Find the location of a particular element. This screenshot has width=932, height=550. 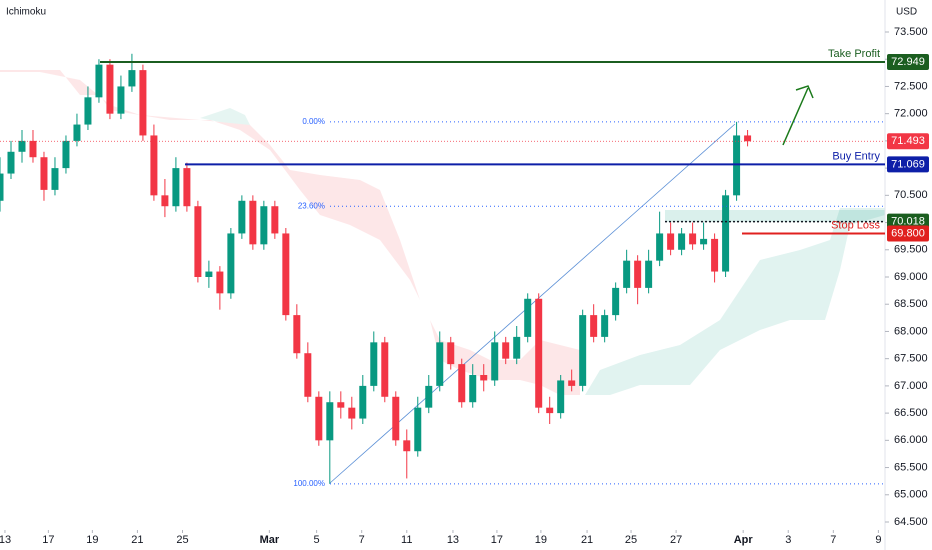

price-tag-label: 70.018 is located at coordinates (908, 221).